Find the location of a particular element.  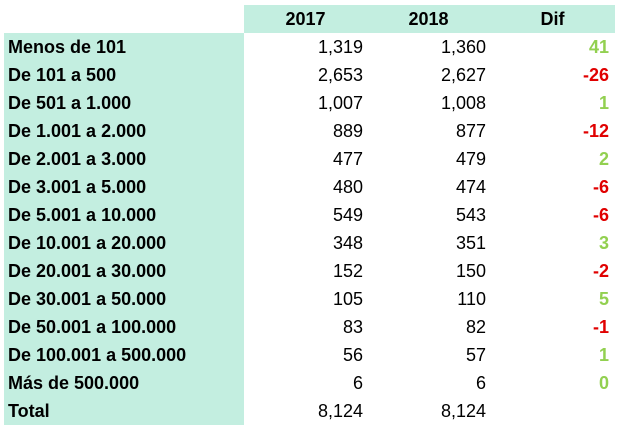

table-row: De 100.001 a 500.000 56 57 1 is located at coordinates (309, 355).